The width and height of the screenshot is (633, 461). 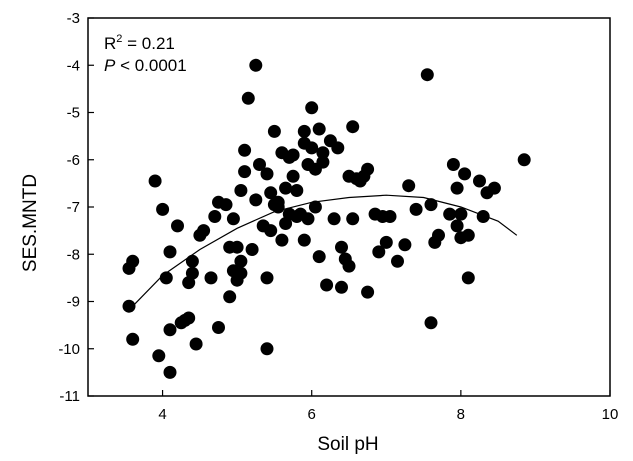 What do you see at coordinates (347, 444) in the screenshot?
I see `x-axis-title: Soil pH` at bounding box center [347, 444].